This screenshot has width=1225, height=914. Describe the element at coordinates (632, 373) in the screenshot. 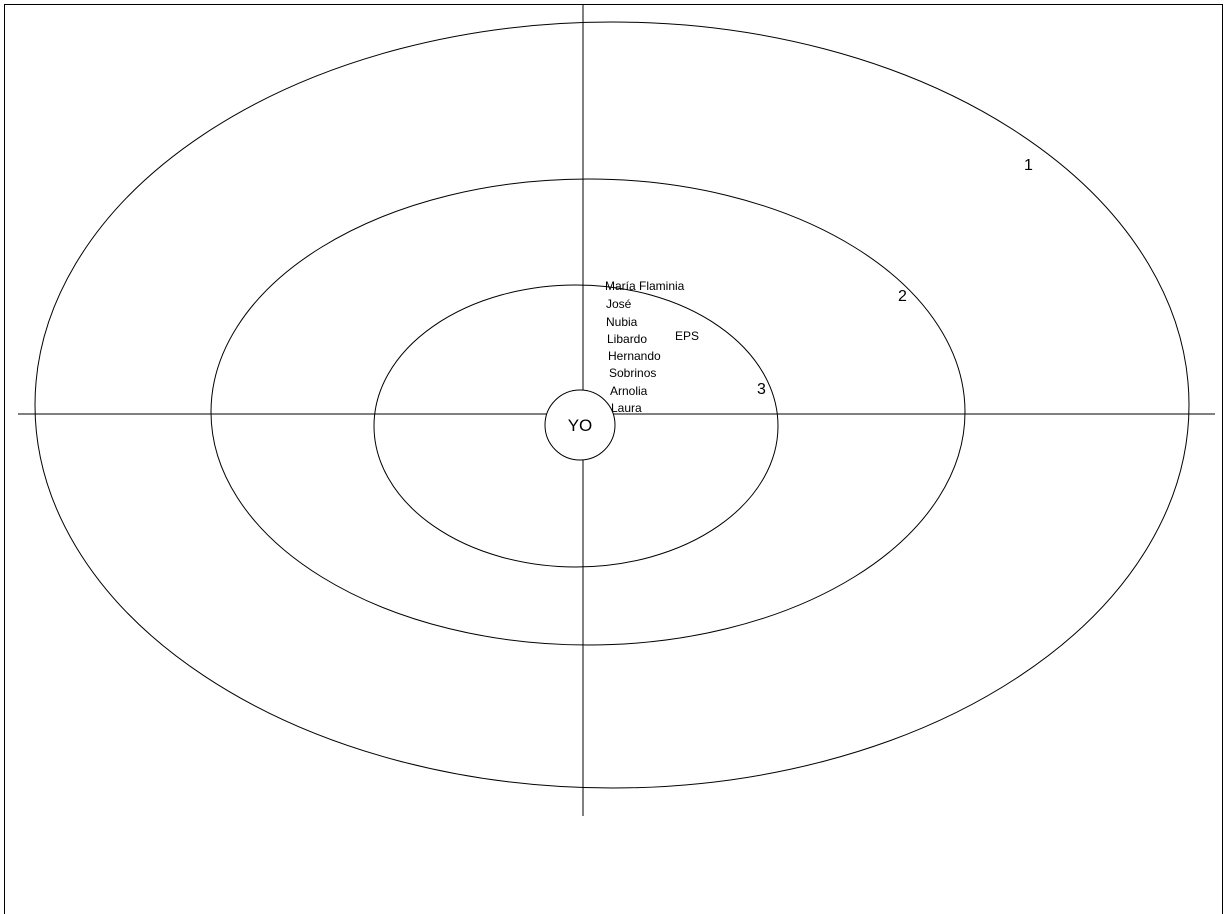

I see `name-label: Sobrinos` at that location.